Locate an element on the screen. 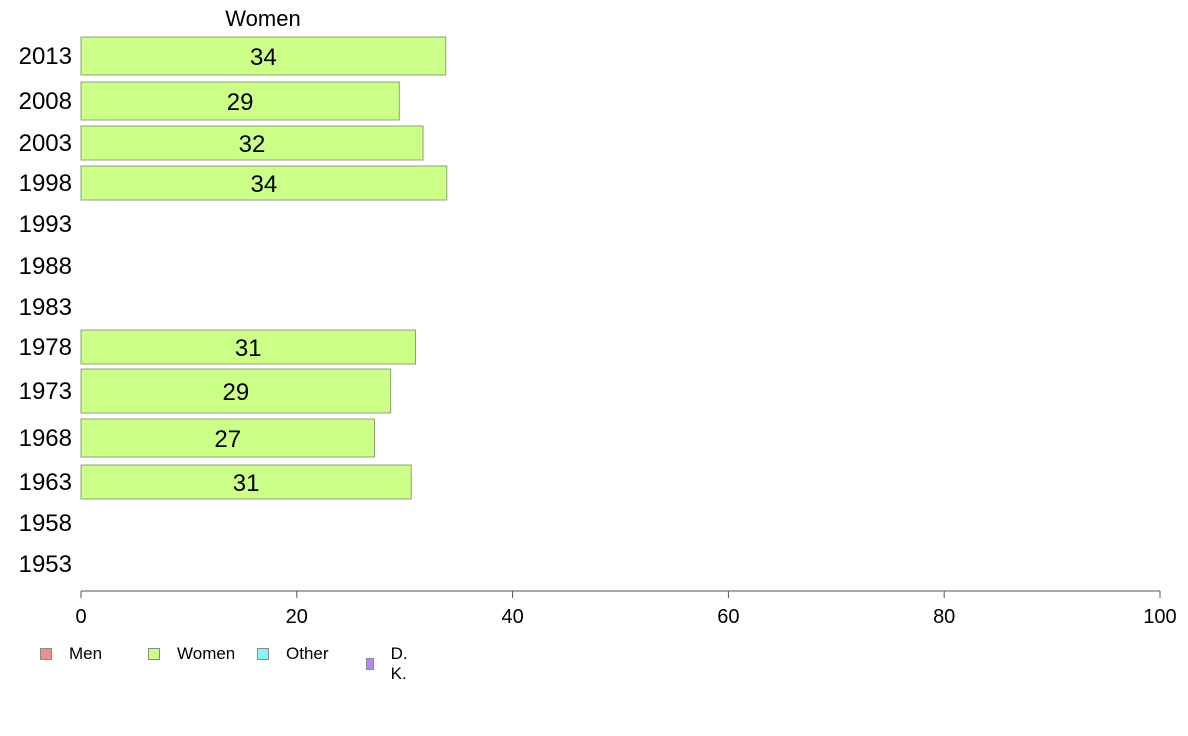  legend-label: Men is located at coordinates (86, 653).